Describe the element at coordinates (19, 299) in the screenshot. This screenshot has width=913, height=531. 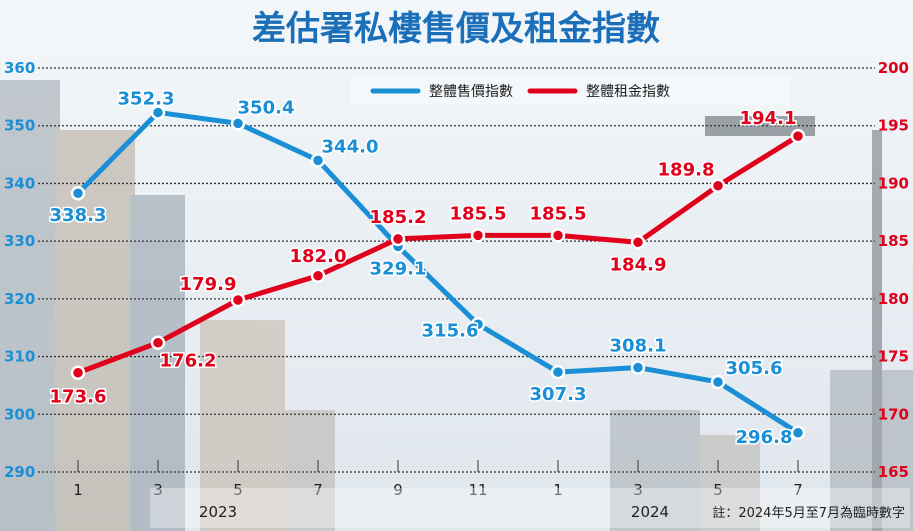
I see `left-axis-tick-label: 320` at that location.